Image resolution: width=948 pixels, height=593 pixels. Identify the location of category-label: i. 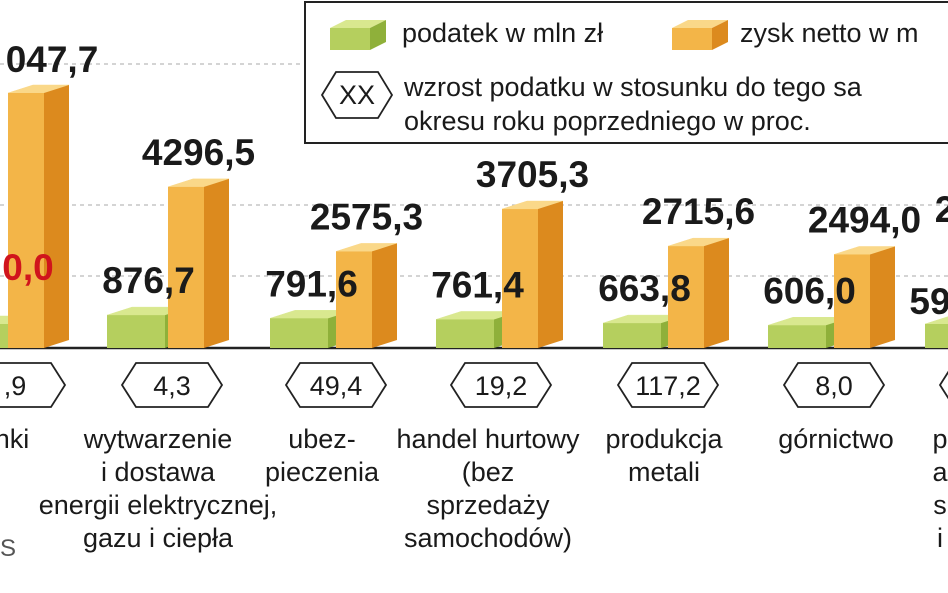
(940, 538).